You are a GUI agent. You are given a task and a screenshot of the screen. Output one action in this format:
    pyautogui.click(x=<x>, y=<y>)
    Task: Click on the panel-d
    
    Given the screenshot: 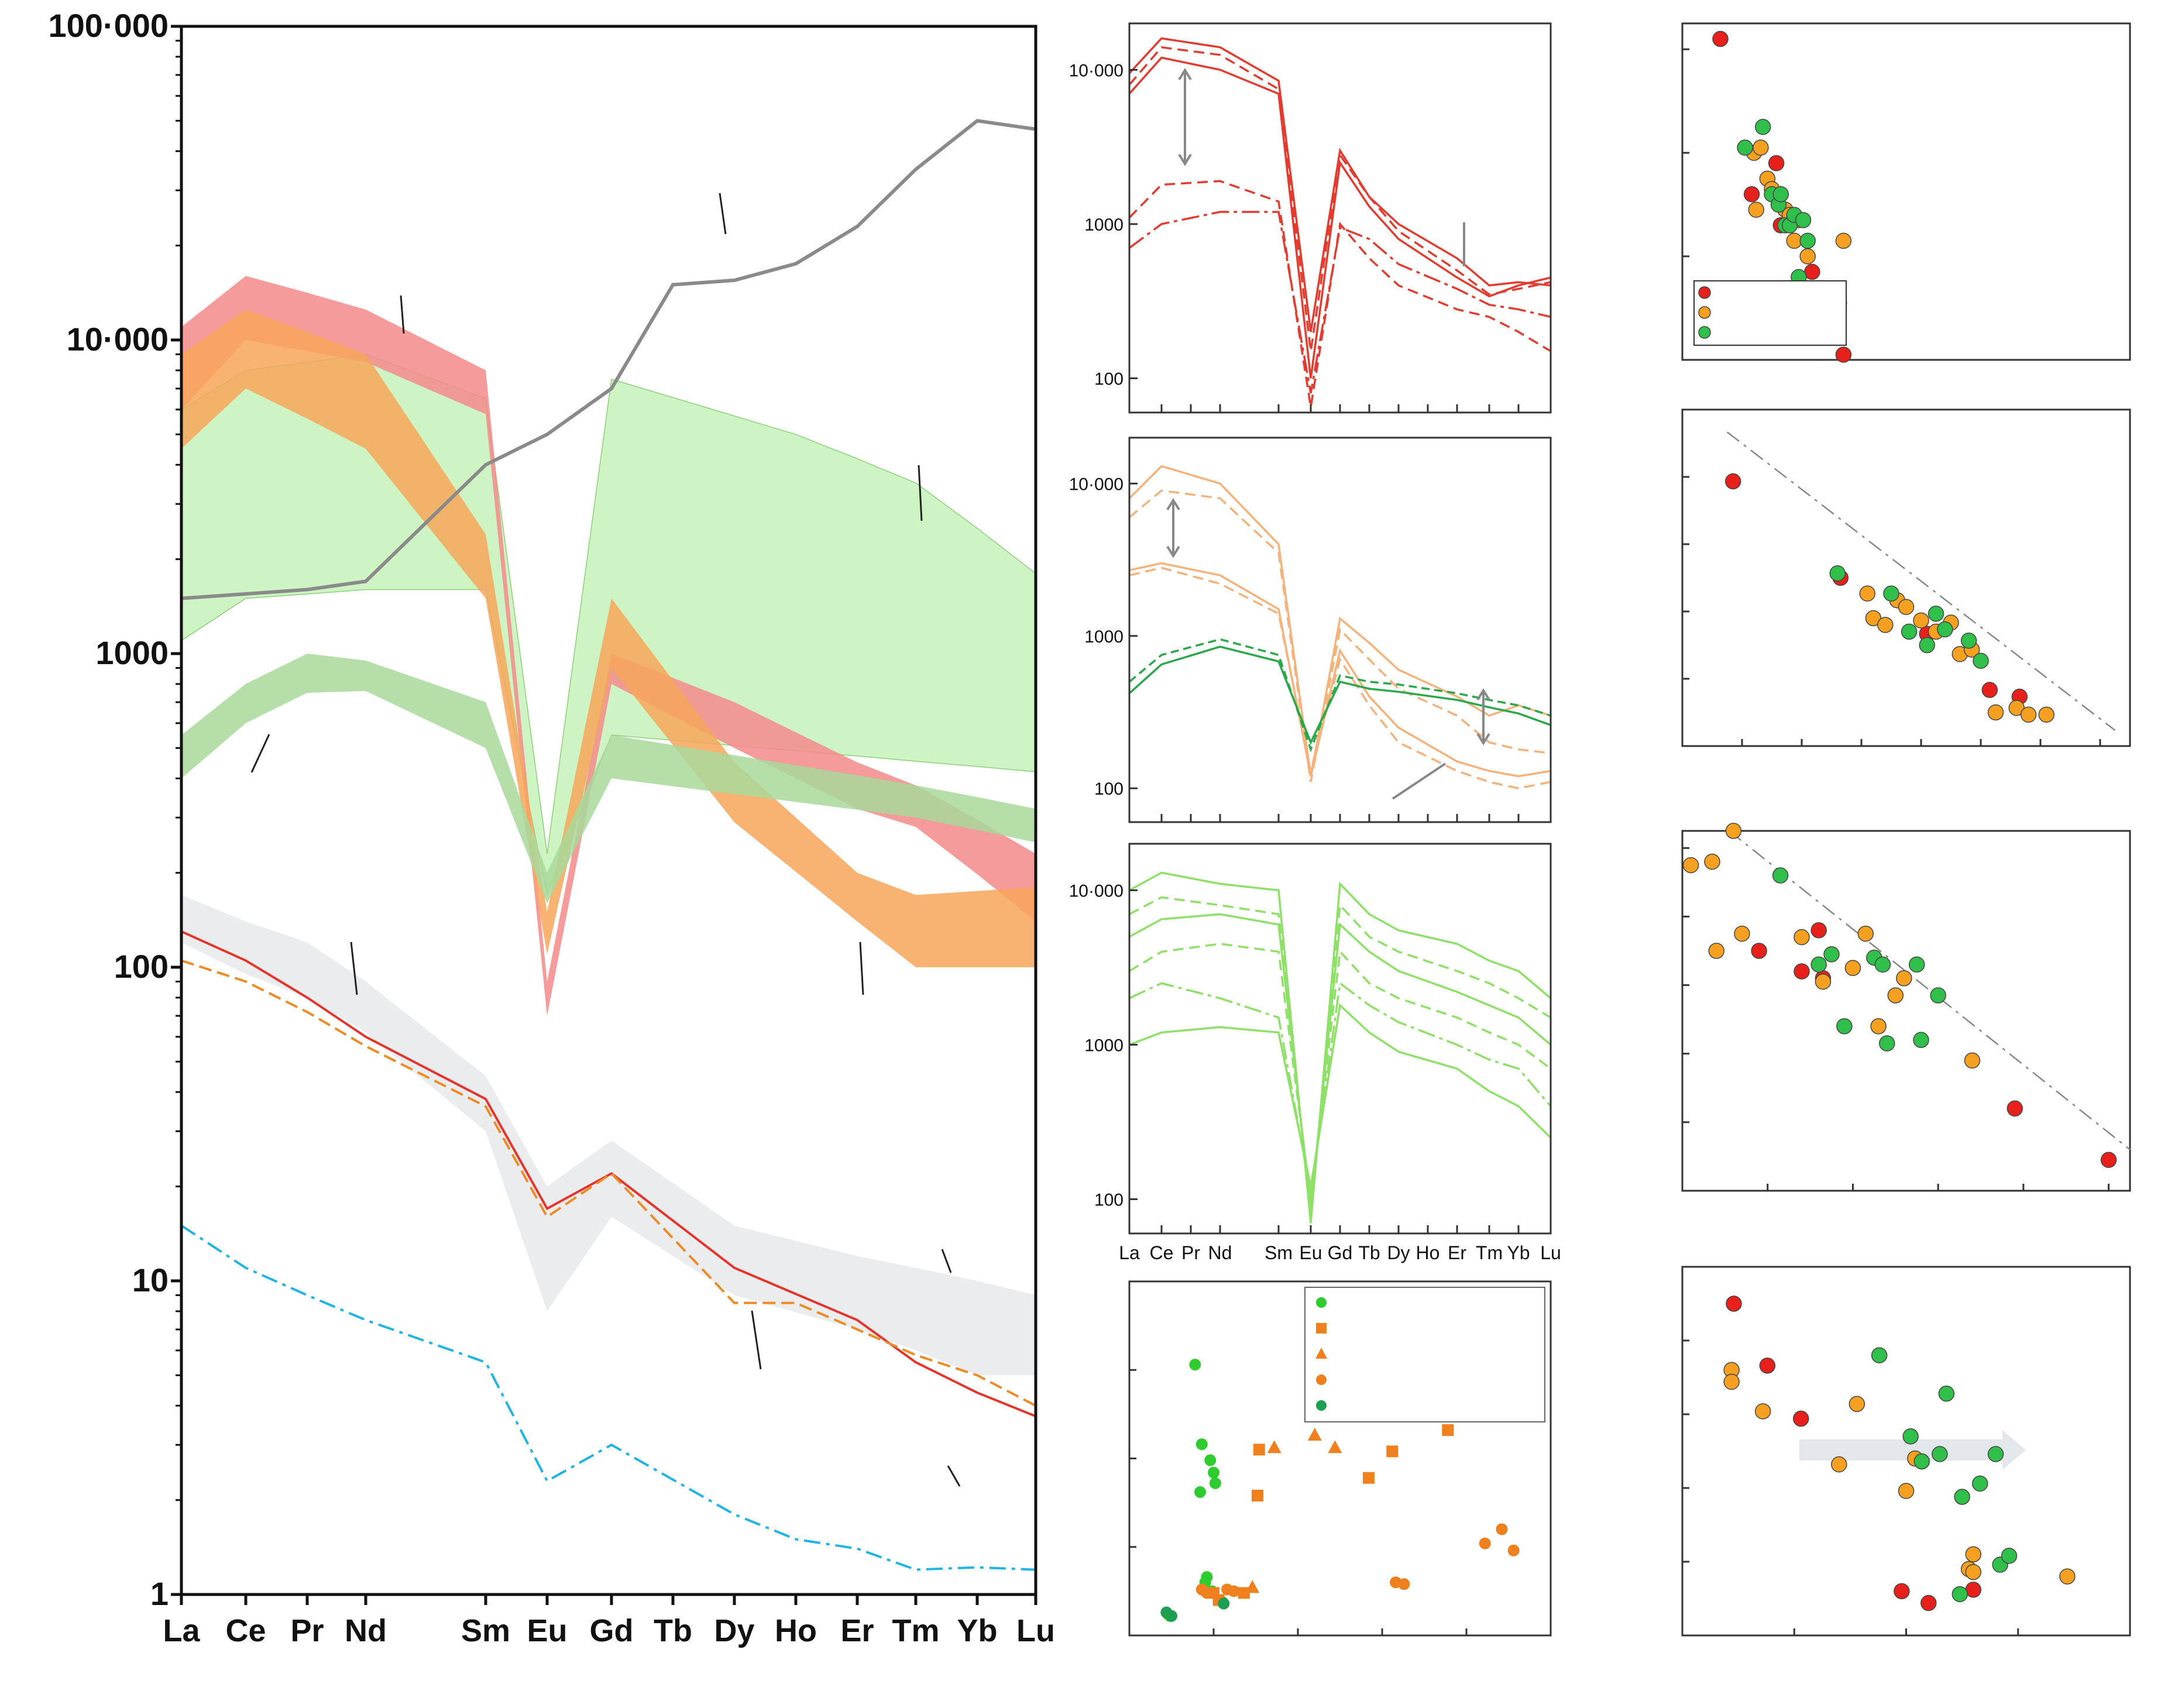 What is the action you would take?
    pyautogui.click(x=1906, y=578)
    